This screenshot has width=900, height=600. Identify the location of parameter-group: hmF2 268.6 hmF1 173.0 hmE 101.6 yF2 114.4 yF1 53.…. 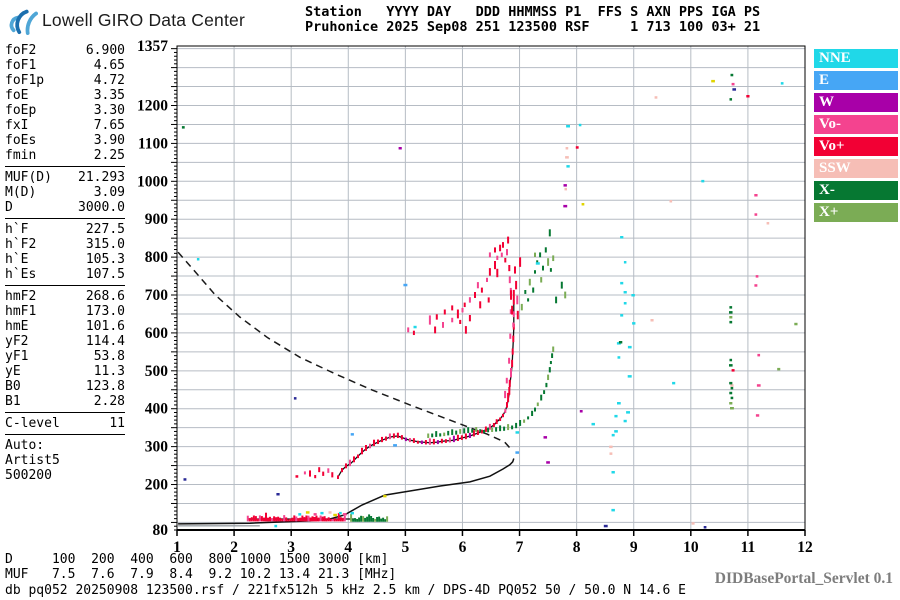
(65, 350).